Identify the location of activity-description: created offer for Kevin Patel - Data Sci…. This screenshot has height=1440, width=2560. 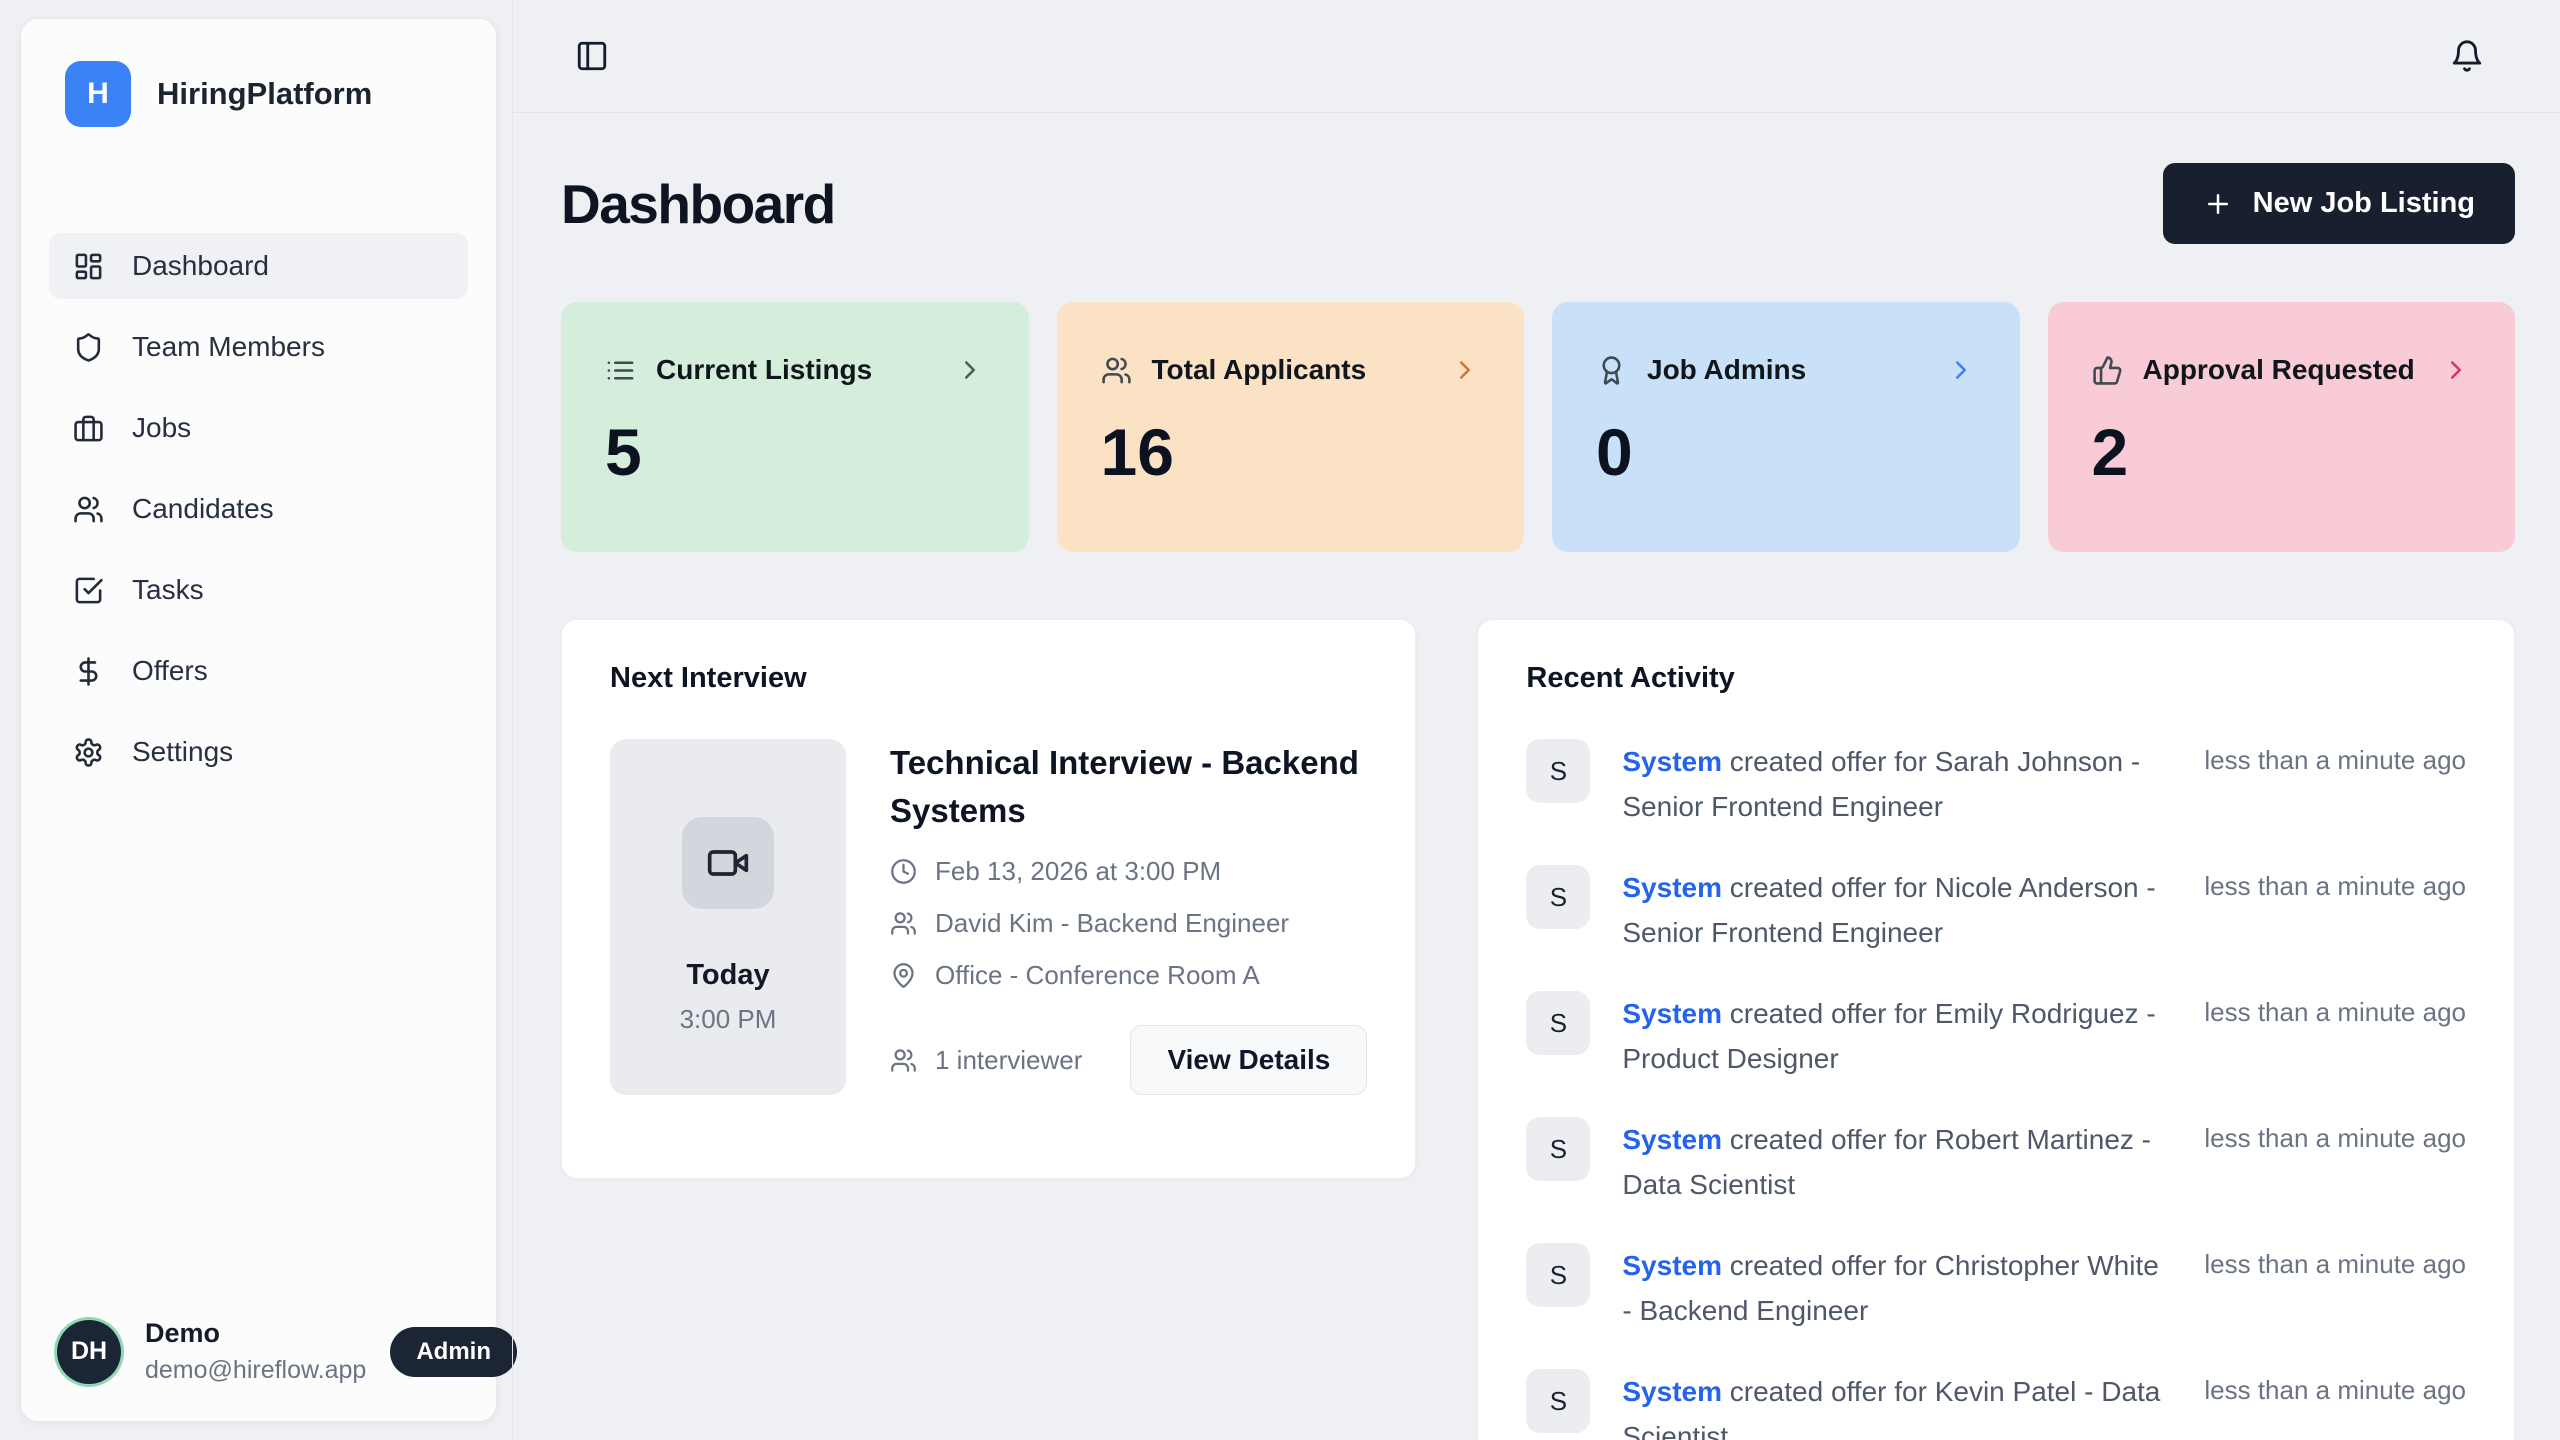
(1891, 1408).